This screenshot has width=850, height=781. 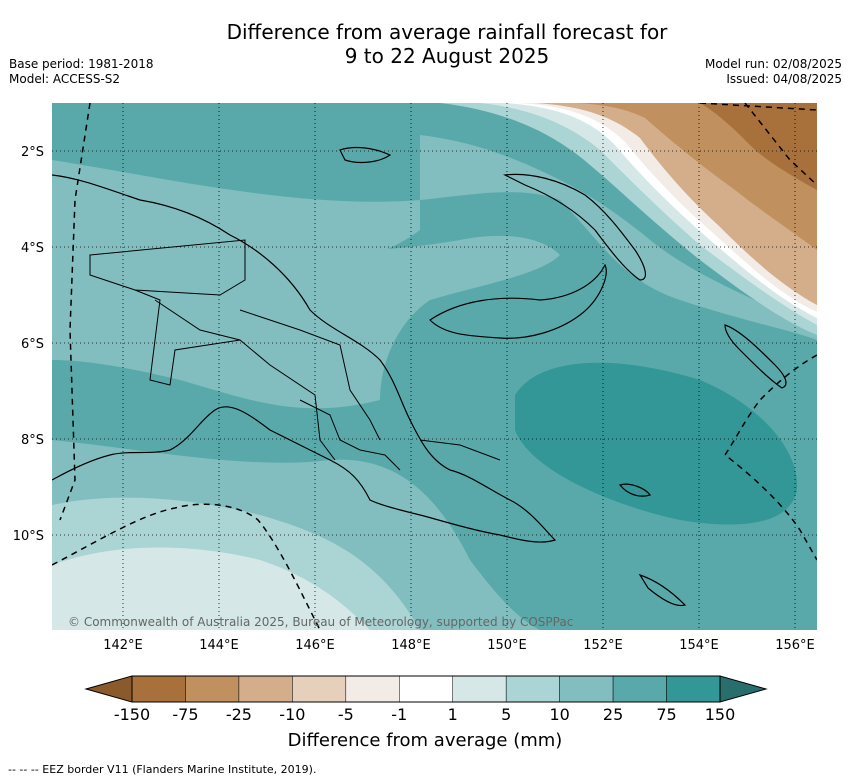 What do you see at coordinates (666, 714) in the screenshot?
I see `colorbar-tick-label: 75` at bounding box center [666, 714].